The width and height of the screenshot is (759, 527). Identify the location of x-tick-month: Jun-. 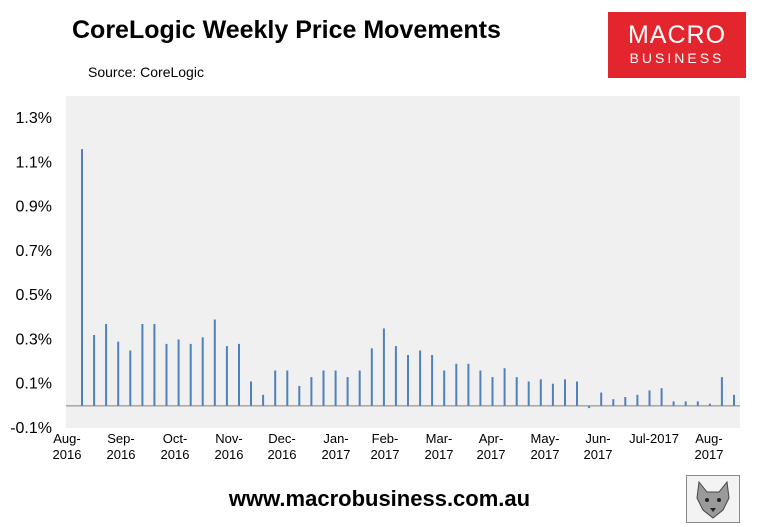
(597, 438).